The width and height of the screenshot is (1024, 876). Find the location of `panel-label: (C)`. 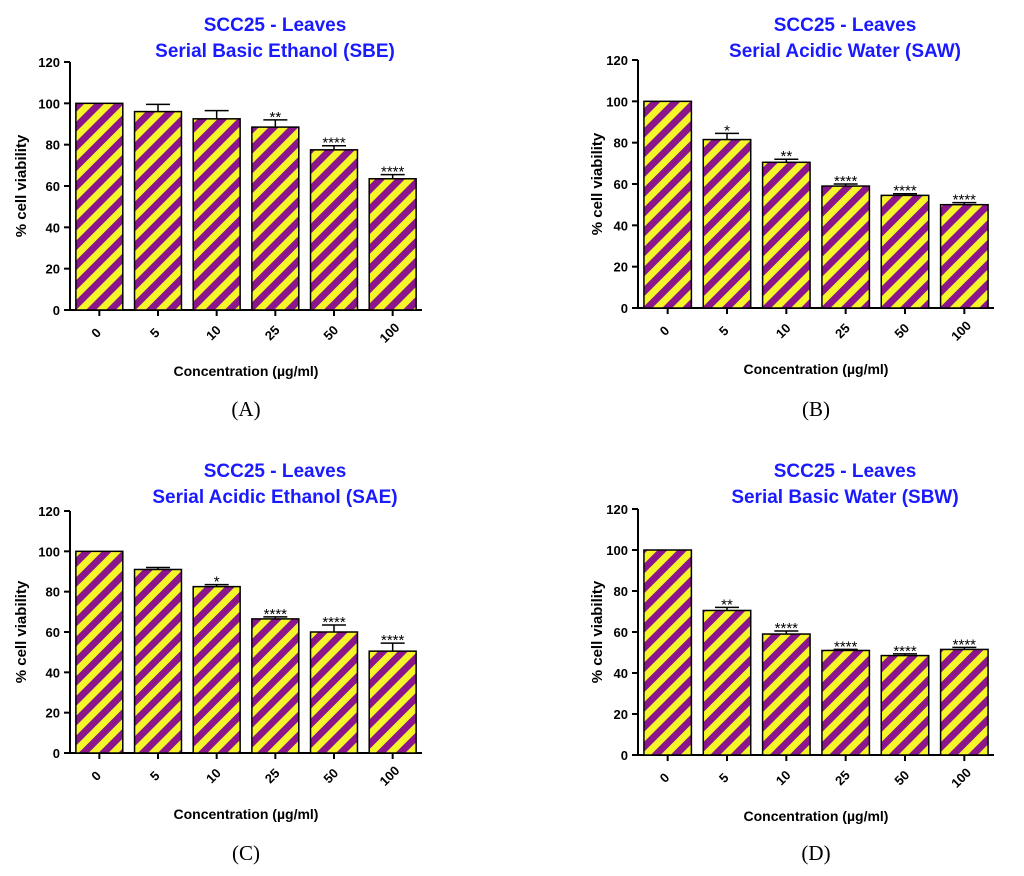

panel-label: (C) is located at coordinates (246, 853).